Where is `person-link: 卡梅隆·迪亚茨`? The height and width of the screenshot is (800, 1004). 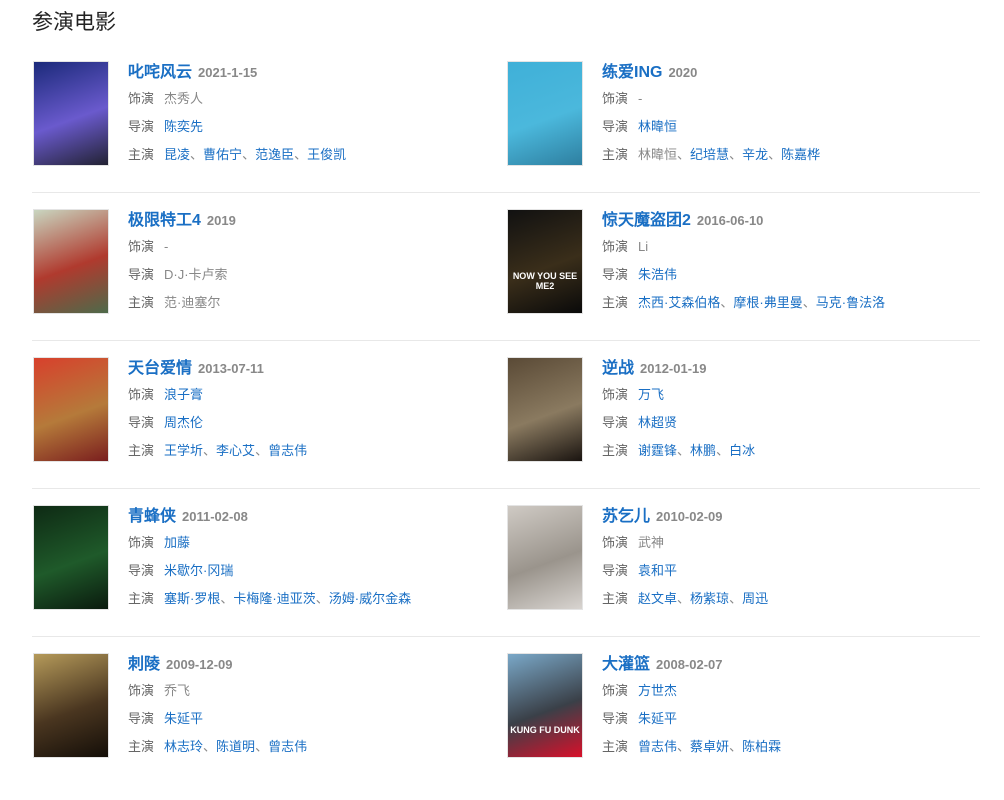 person-link: 卡梅隆·迪亚茨 is located at coordinates (274, 598).